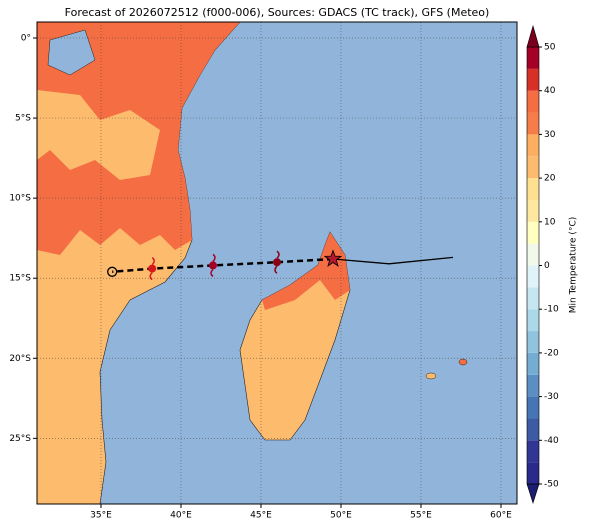 This screenshot has height=528, width=591. I want to click on colorbar-label: Min Temperature (°C), so click(574, 265).